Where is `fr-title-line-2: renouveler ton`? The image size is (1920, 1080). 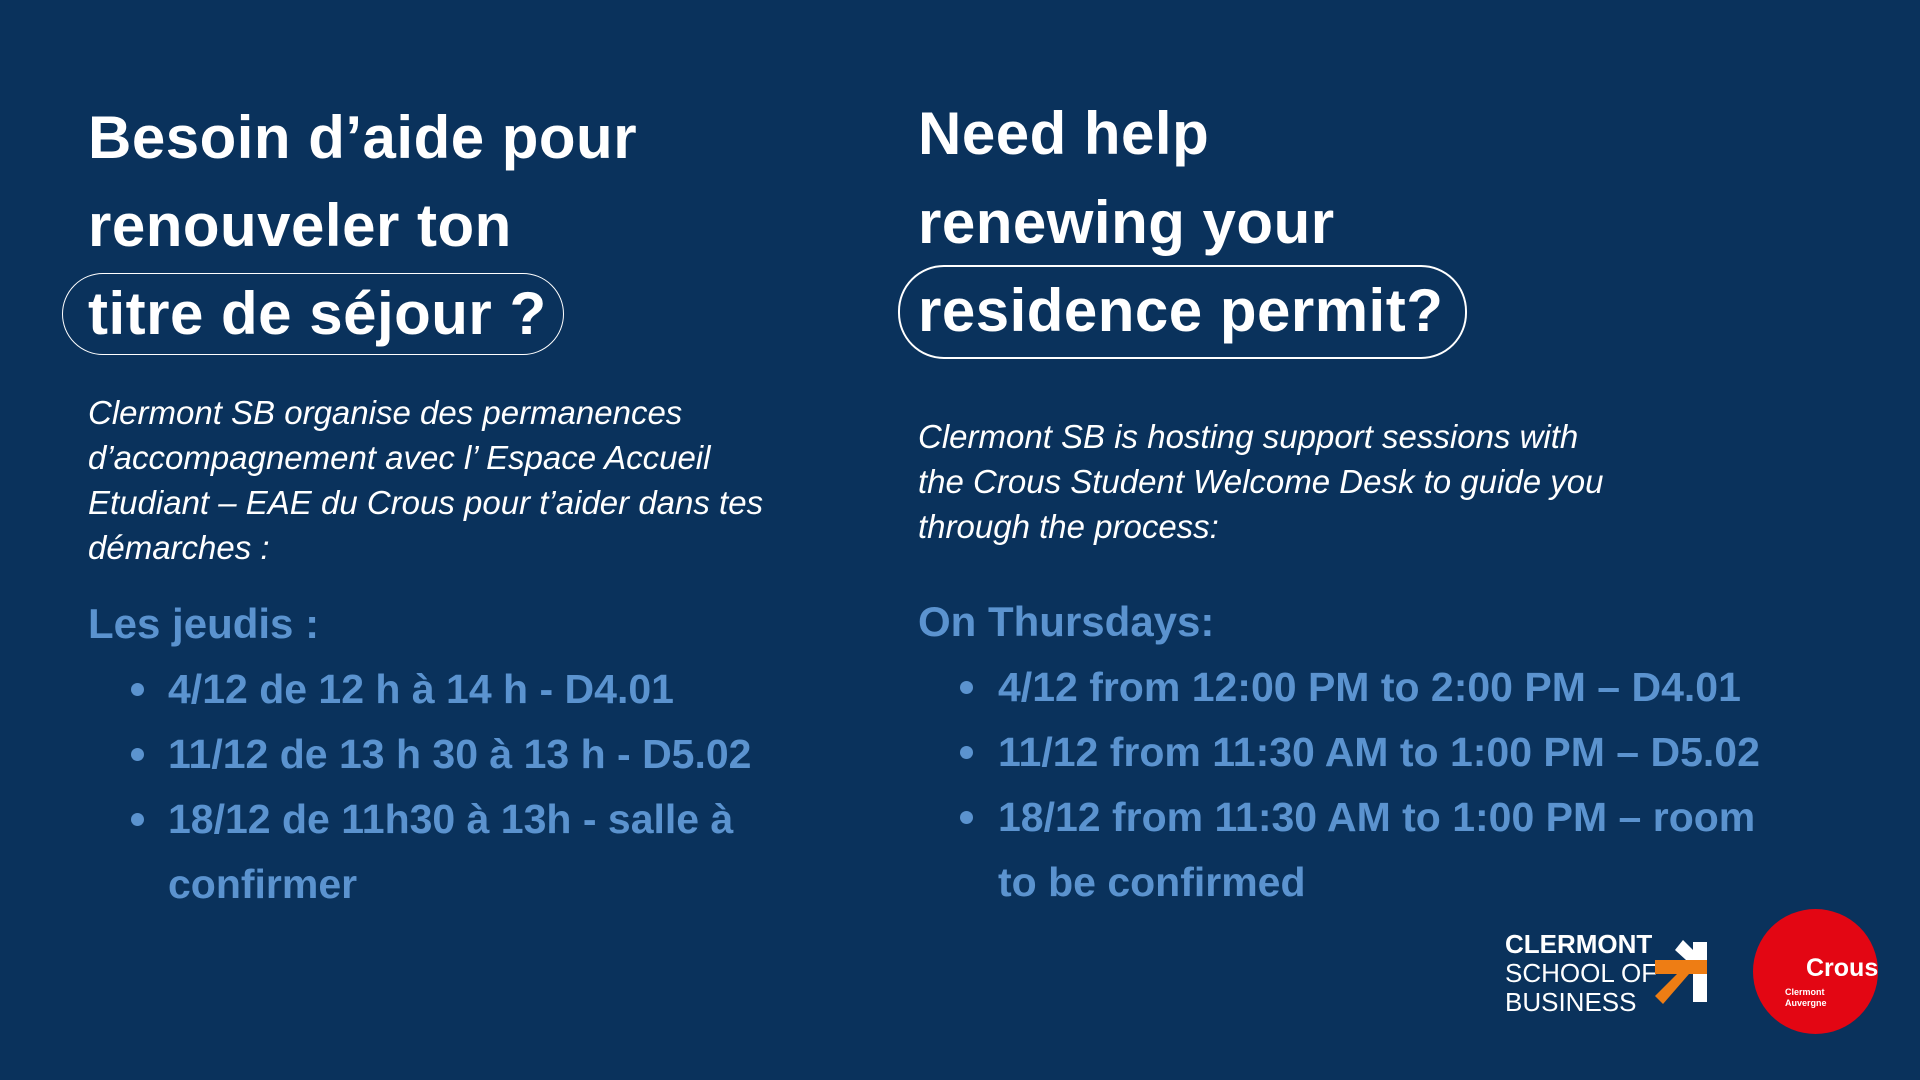
fr-title-line-2: renouveler ton is located at coordinates (300, 225).